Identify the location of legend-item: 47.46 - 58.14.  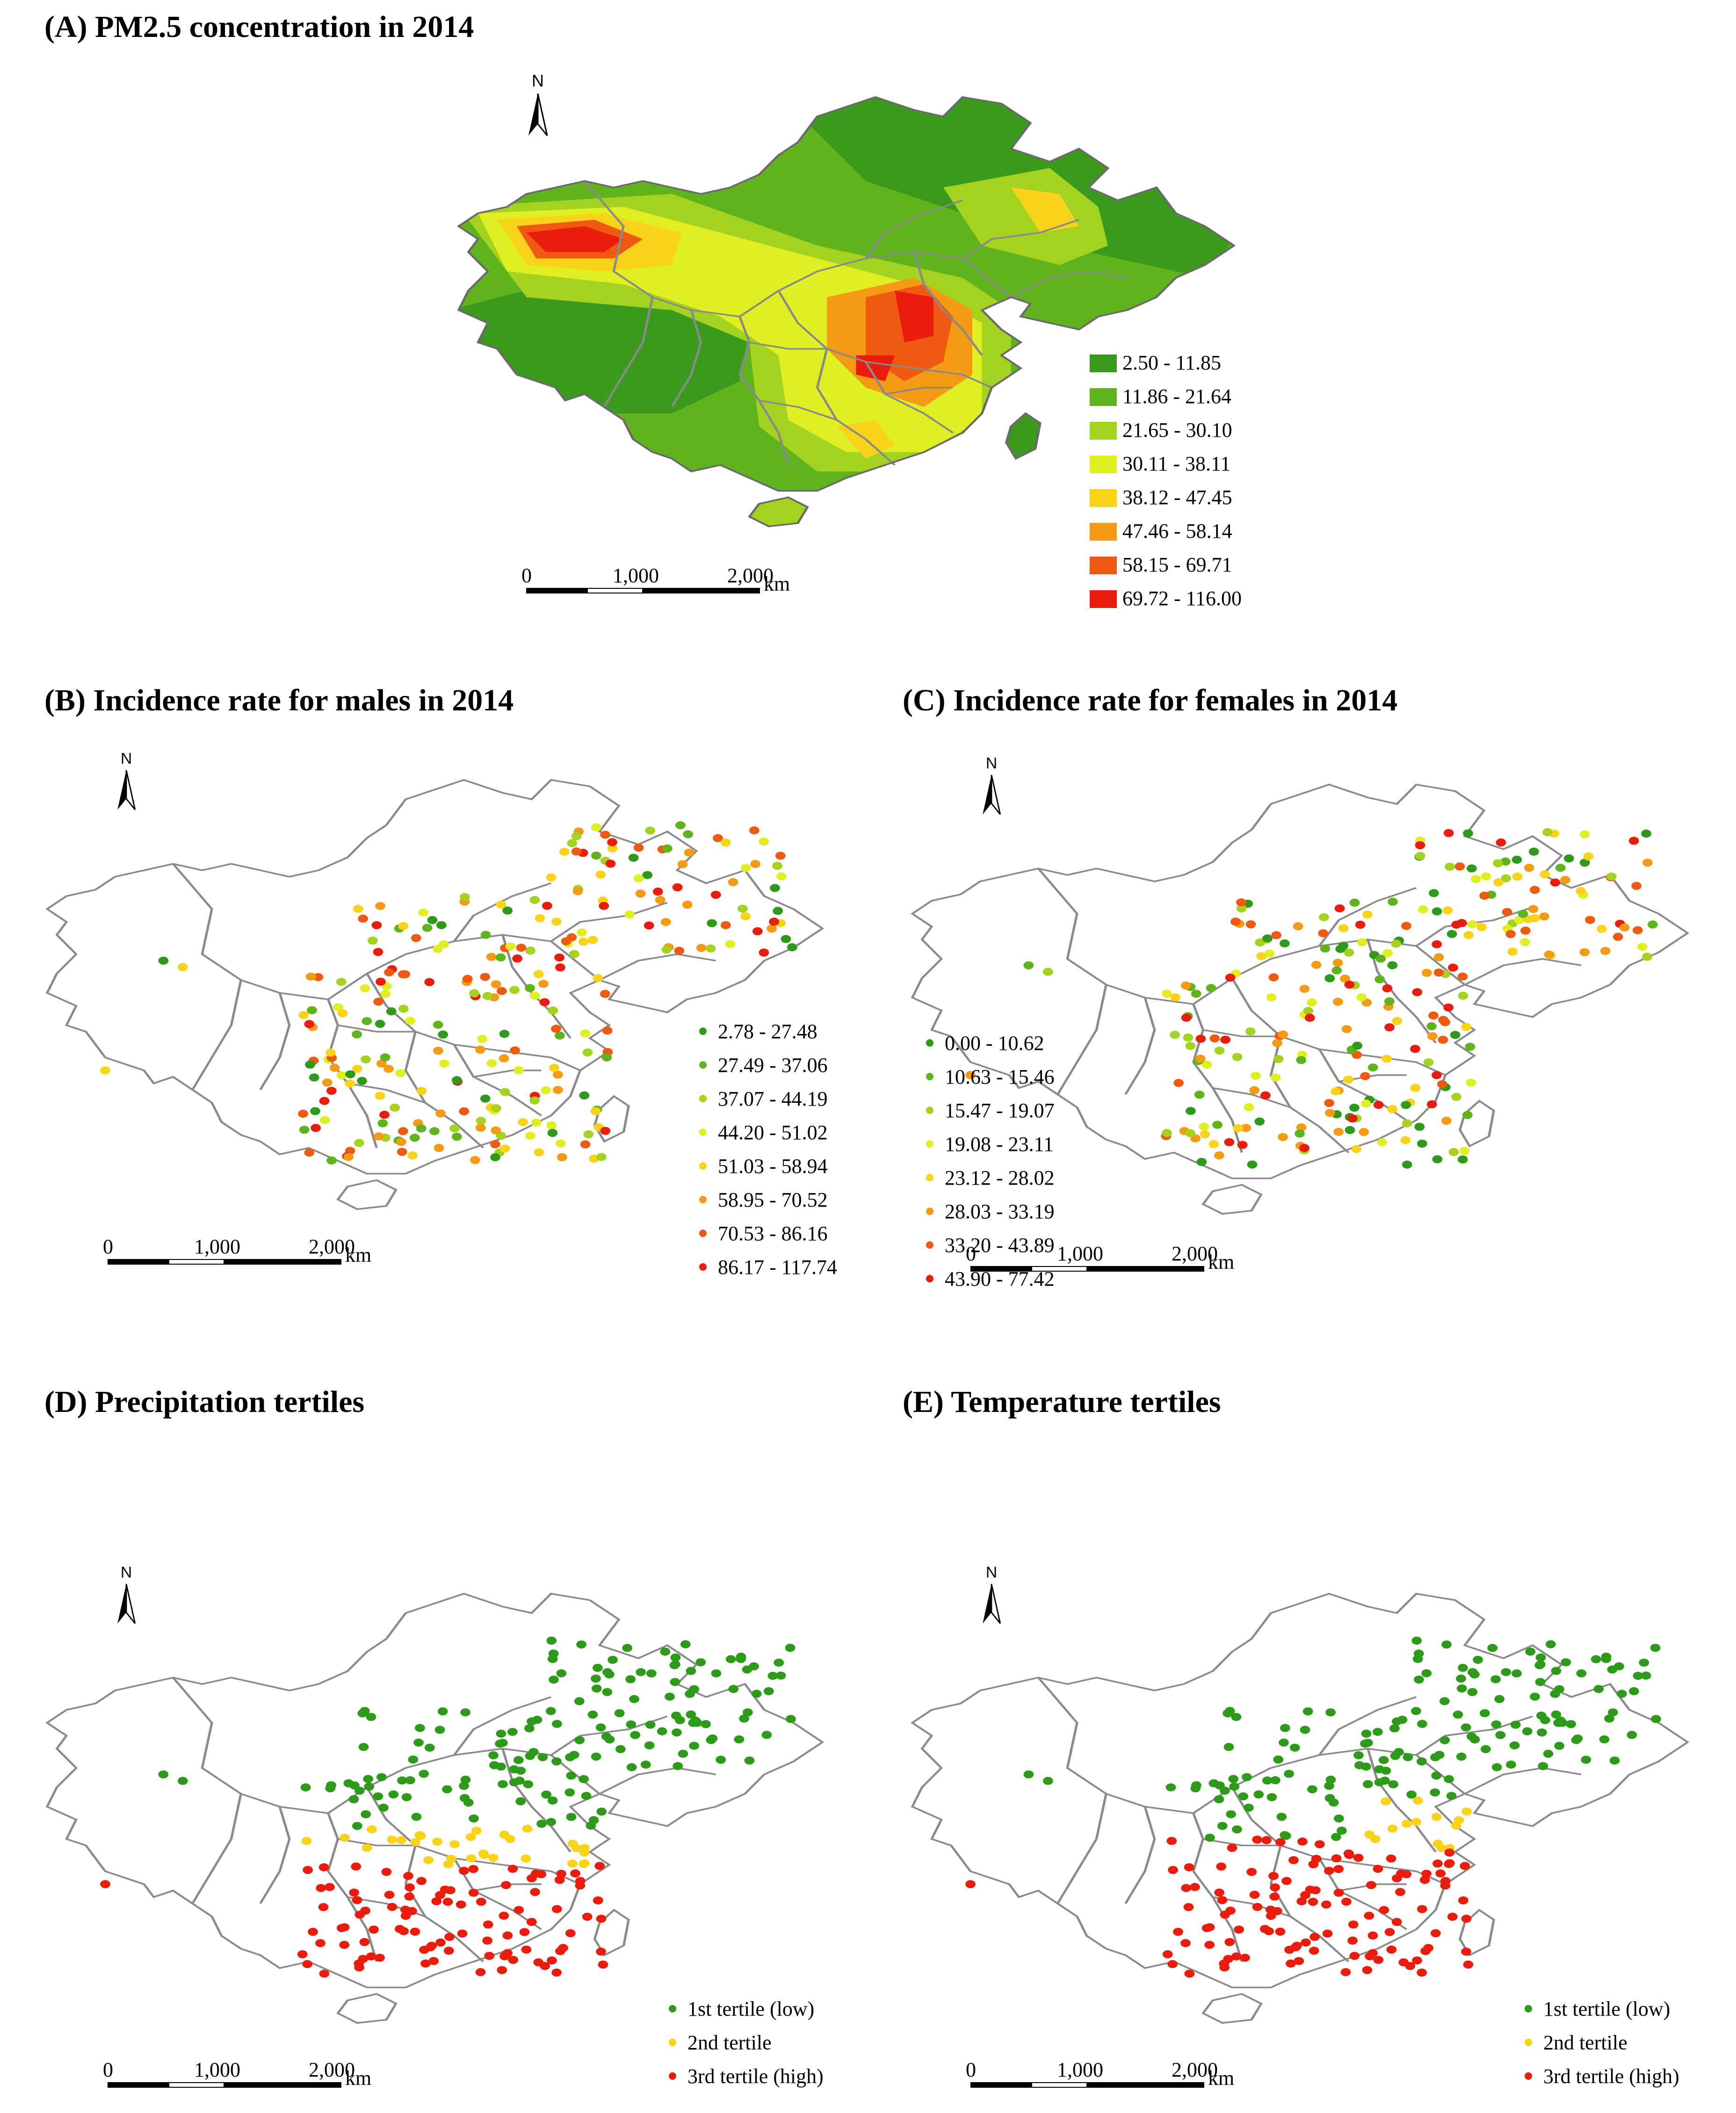
(1166, 536).